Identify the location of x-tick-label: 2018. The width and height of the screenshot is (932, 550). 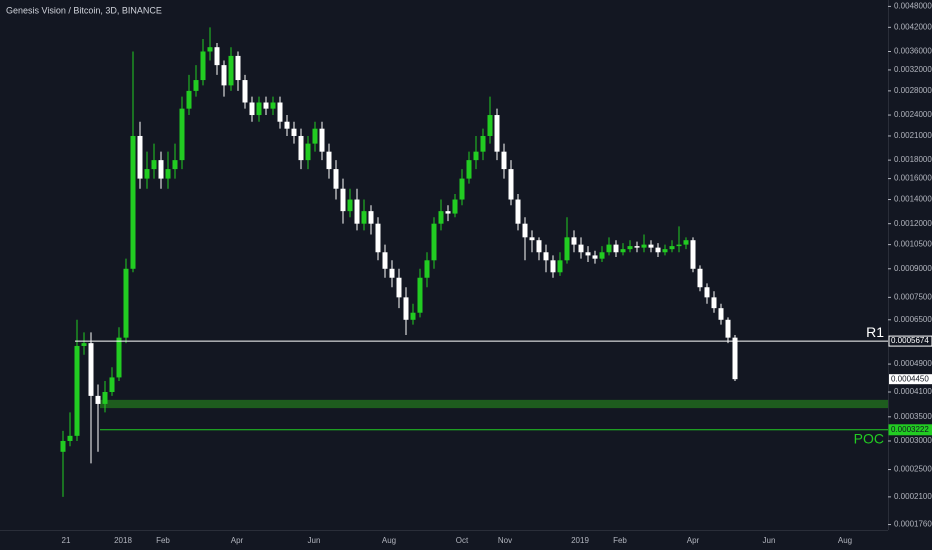
(123, 540).